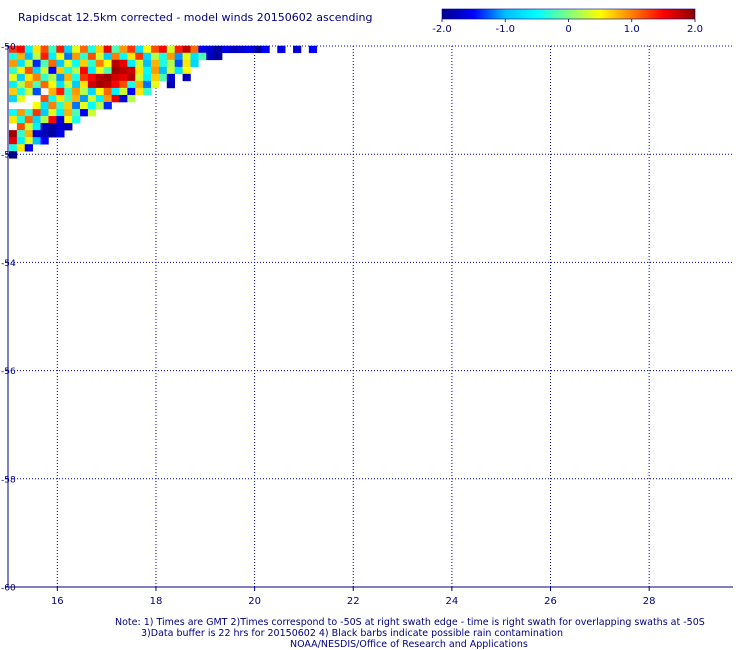 This screenshot has height=650, width=740. I want to click on x-tick-label: 16, so click(57, 601).